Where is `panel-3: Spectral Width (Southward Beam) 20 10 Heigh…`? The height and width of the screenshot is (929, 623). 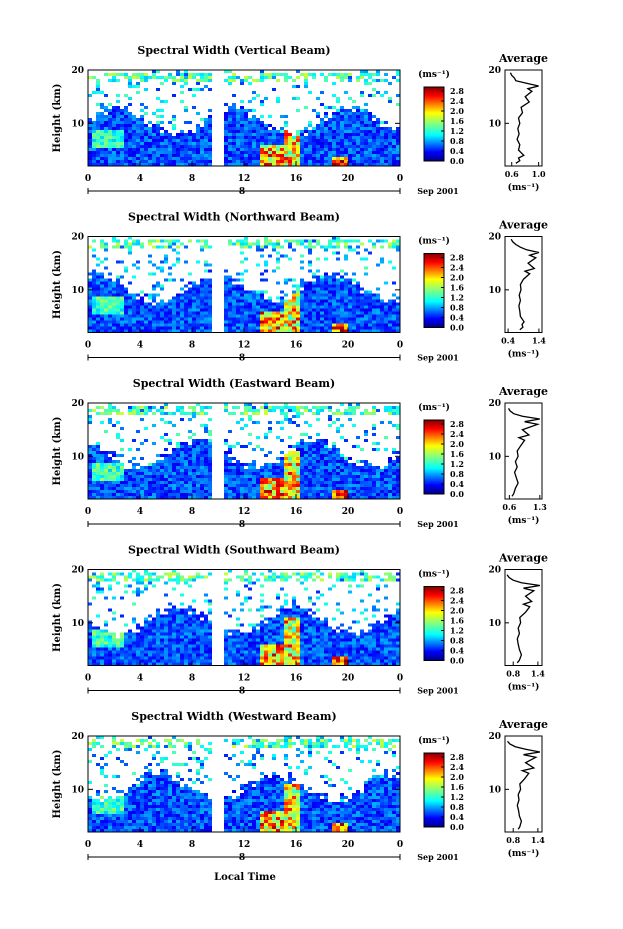 panel-3: Spectral Width (Southward Beam) 20 10 Heigh… is located at coordinates (300, 620).